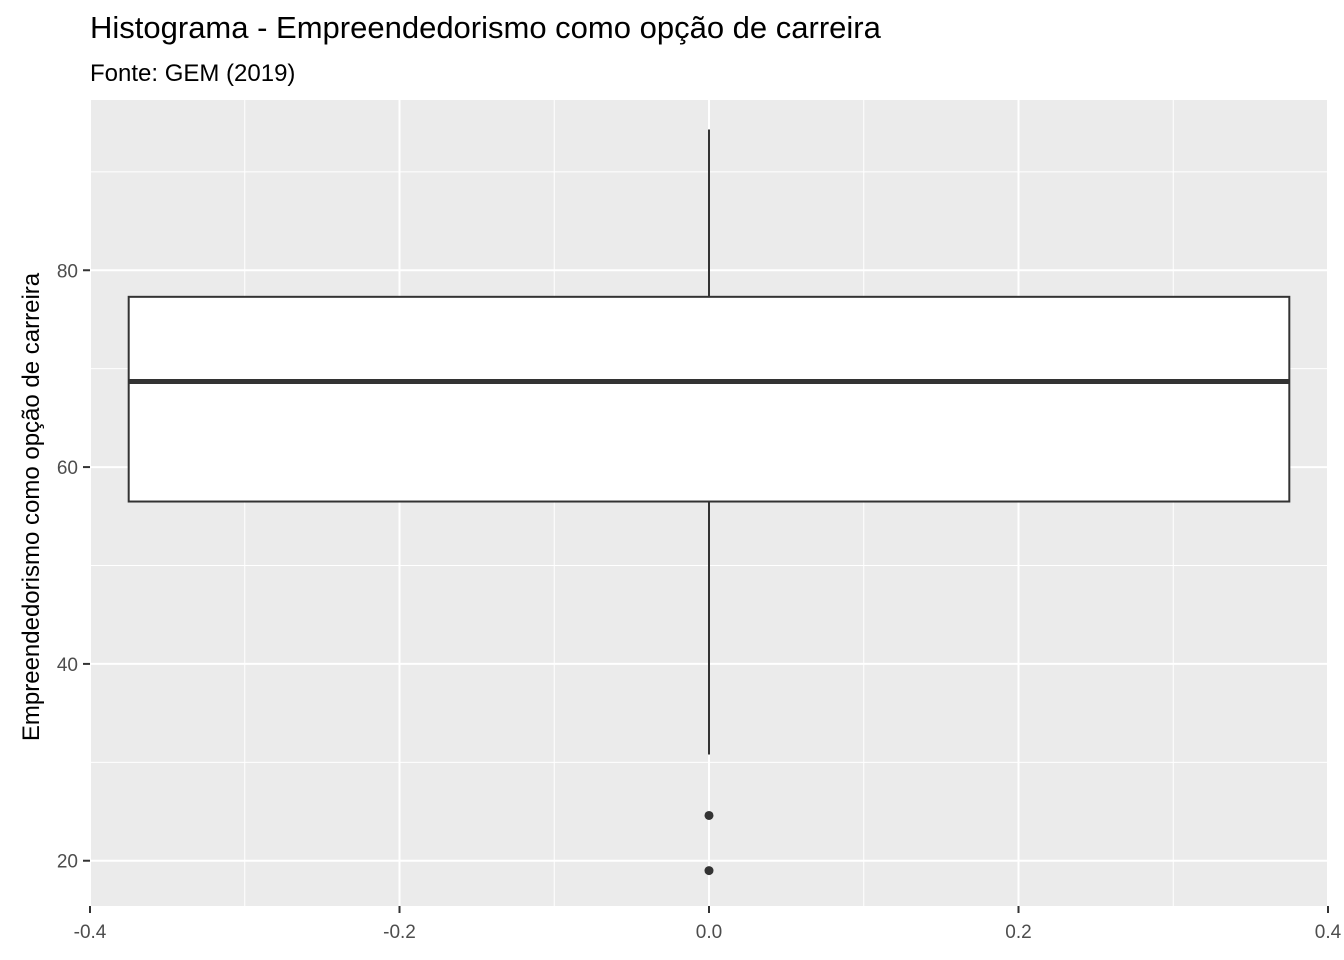 The image size is (1344, 960). Describe the element at coordinates (67, 665) in the screenshot. I see `y-tick-label: 40` at that location.